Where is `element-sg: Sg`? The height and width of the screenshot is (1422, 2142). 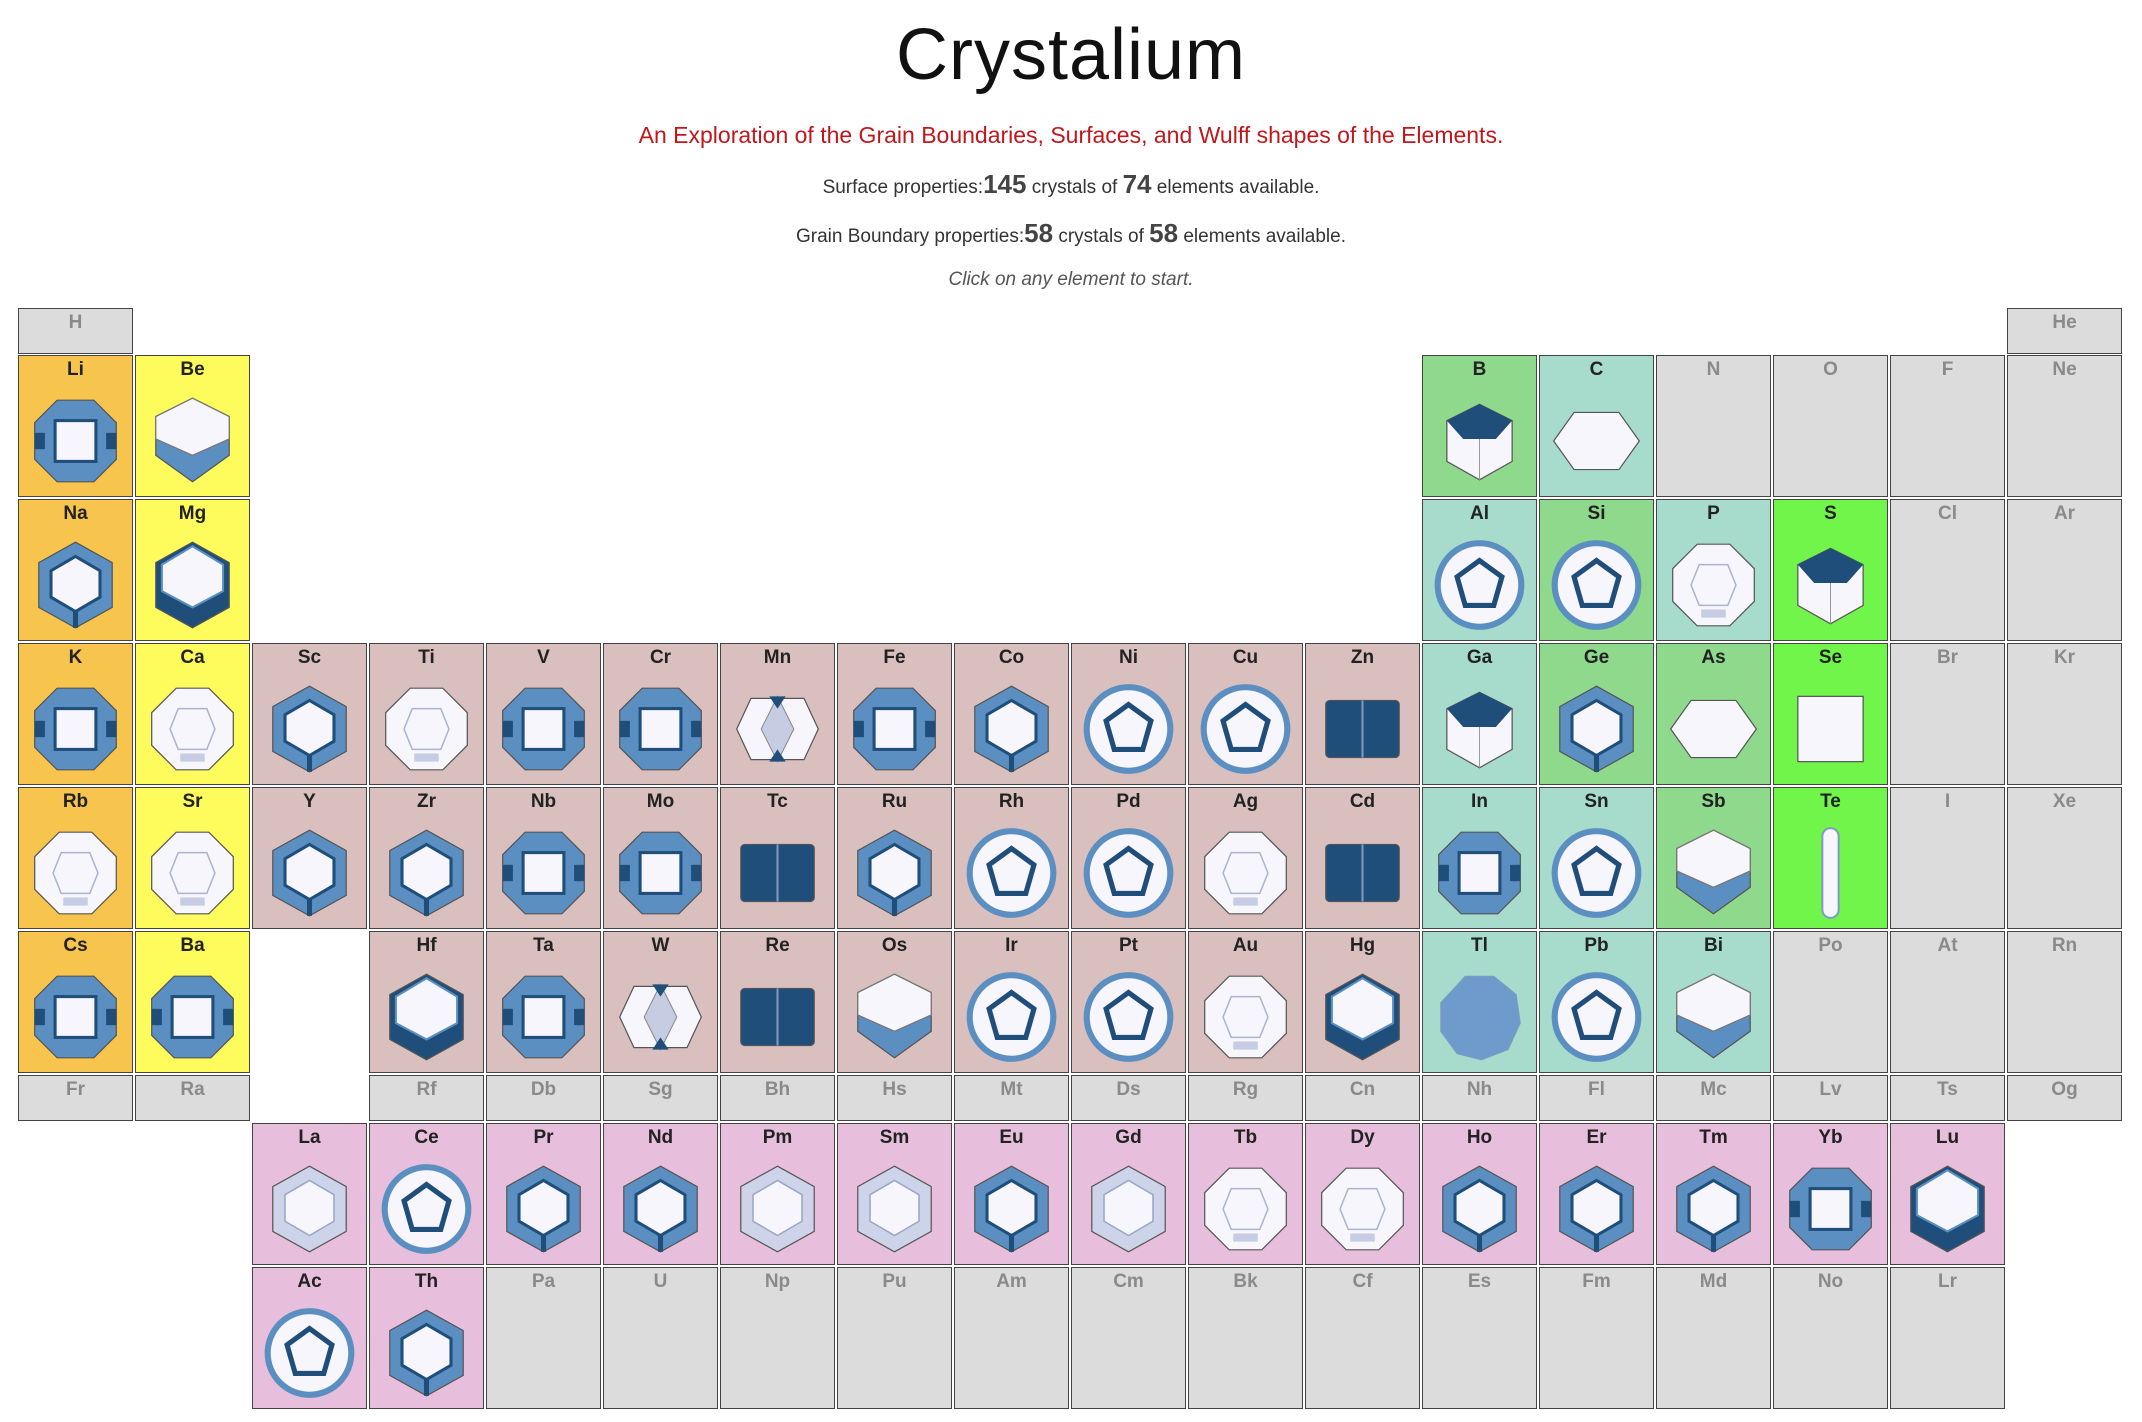
element-sg: Sg is located at coordinates (660, 1098).